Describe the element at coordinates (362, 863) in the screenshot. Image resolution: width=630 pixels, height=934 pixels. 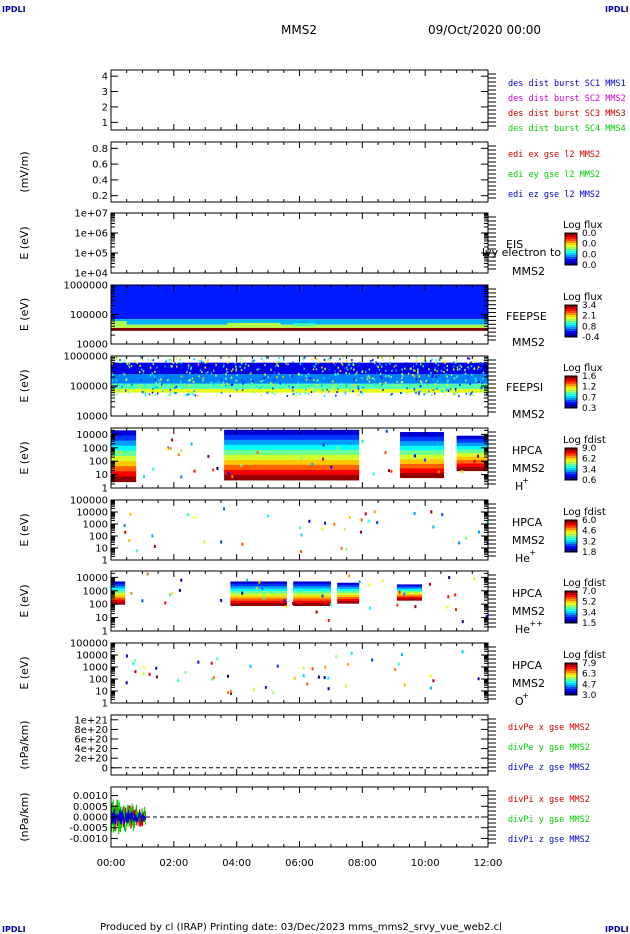
I see `x-tick-label: 08:00` at that location.